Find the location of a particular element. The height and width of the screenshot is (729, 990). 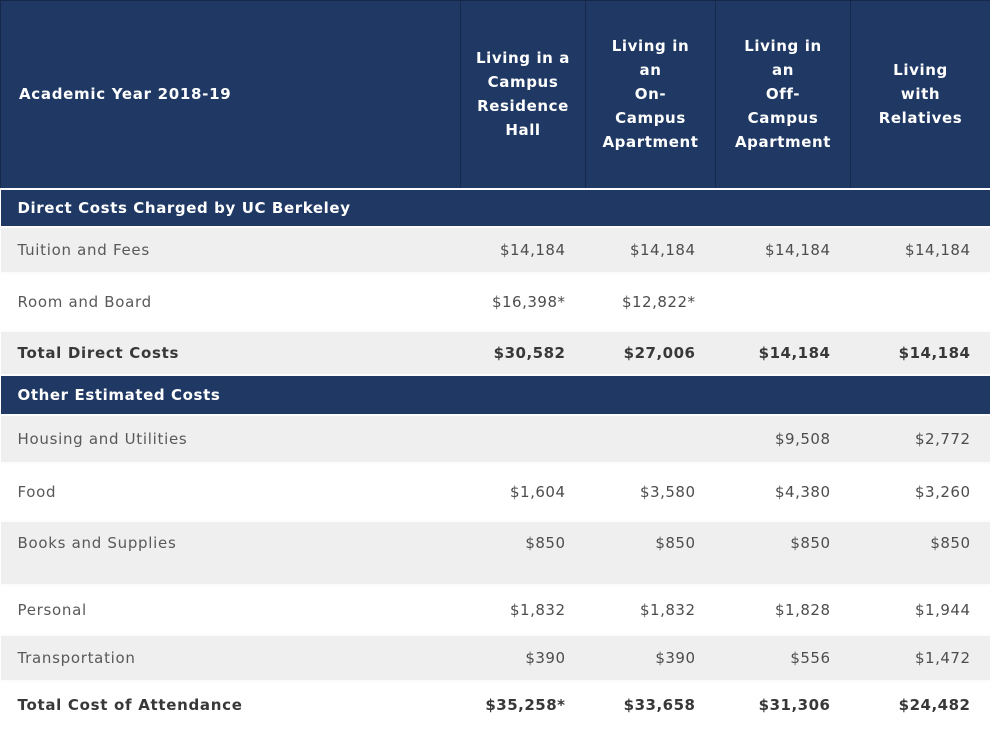

row-label: Tuition and Fees is located at coordinates (231, 250).